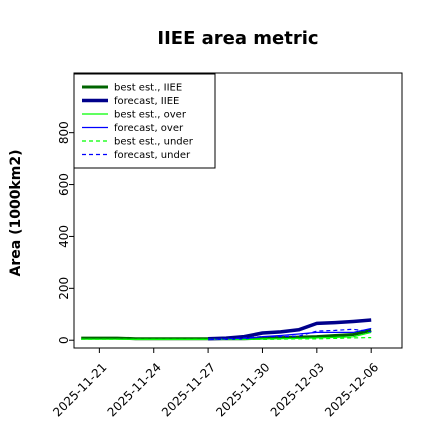 Image resolution: width=440 pixels, height=440 pixels. Describe the element at coordinates (64, 184) in the screenshot. I see `y-tick-label: 600` at that location.